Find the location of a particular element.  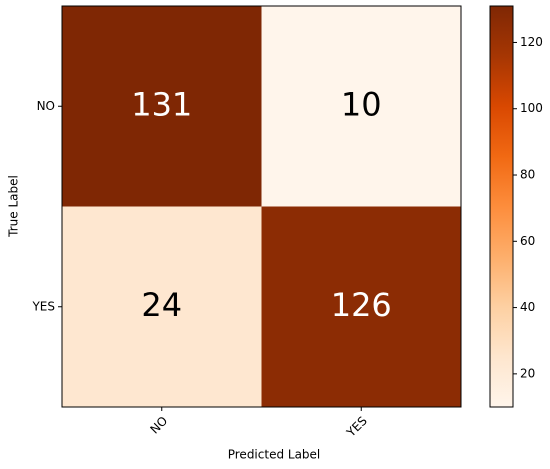

colorbar is located at coordinates (501, 206).